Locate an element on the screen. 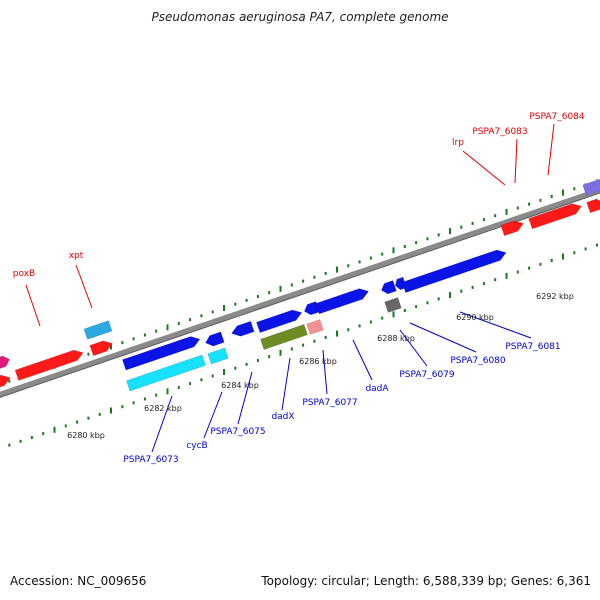 This screenshot has width=600, height=600. scale-label: 6288 kbp is located at coordinates (396, 338).